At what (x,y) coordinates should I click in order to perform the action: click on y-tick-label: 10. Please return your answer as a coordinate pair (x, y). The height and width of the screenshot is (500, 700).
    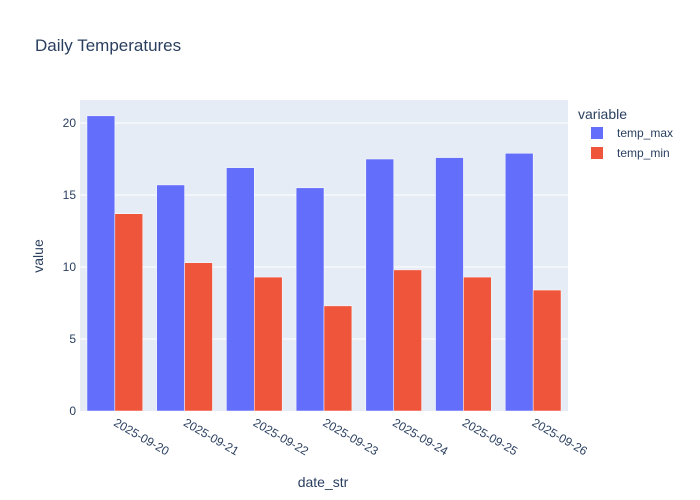
    Looking at the image, I should click on (70, 267).